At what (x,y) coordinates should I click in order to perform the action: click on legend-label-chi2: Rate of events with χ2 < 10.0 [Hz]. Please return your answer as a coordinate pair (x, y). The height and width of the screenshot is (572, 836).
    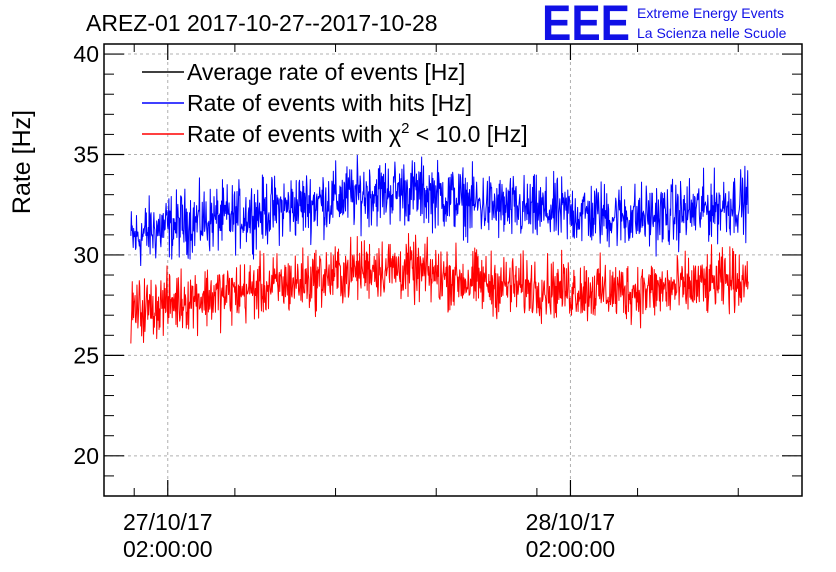
    Looking at the image, I should click on (357, 133).